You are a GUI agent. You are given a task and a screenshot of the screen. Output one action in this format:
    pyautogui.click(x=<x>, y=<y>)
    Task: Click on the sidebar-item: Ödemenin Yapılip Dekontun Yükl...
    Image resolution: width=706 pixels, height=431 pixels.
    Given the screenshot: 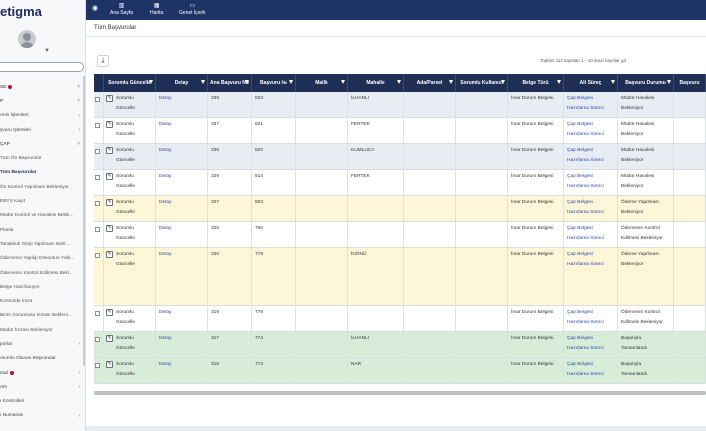 What is the action you would take?
    pyautogui.click(x=42, y=259)
    